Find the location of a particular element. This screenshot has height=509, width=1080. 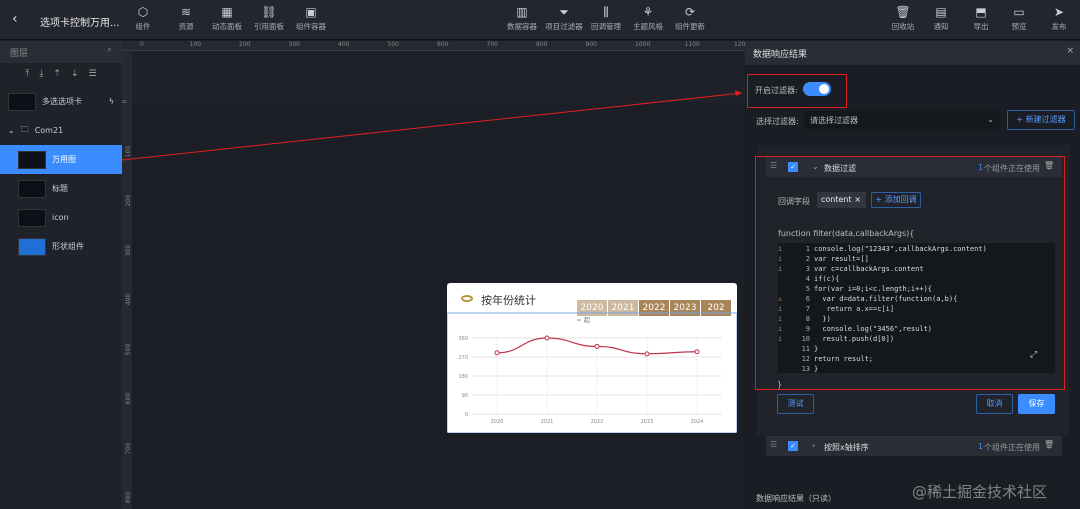

layer-item: 多选选项卡 ϟ is located at coordinates (61, 101).